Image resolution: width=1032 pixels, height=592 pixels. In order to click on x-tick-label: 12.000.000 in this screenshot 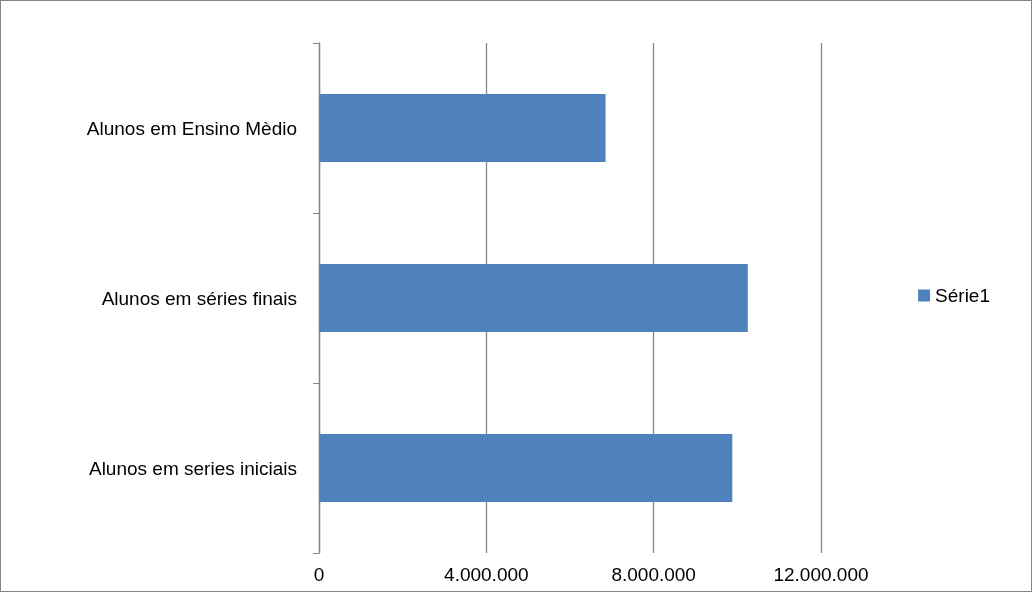, I will do `click(821, 574)`.